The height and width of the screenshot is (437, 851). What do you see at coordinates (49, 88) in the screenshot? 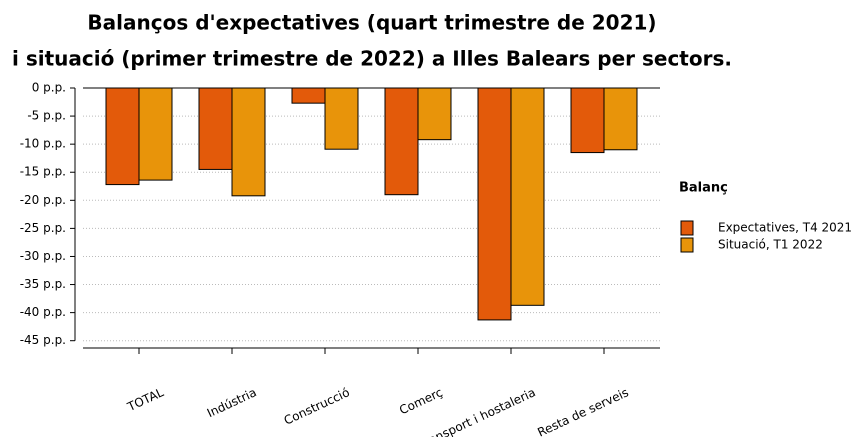
I see `y-tick-label: 0 p.p.` at bounding box center [49, 88].